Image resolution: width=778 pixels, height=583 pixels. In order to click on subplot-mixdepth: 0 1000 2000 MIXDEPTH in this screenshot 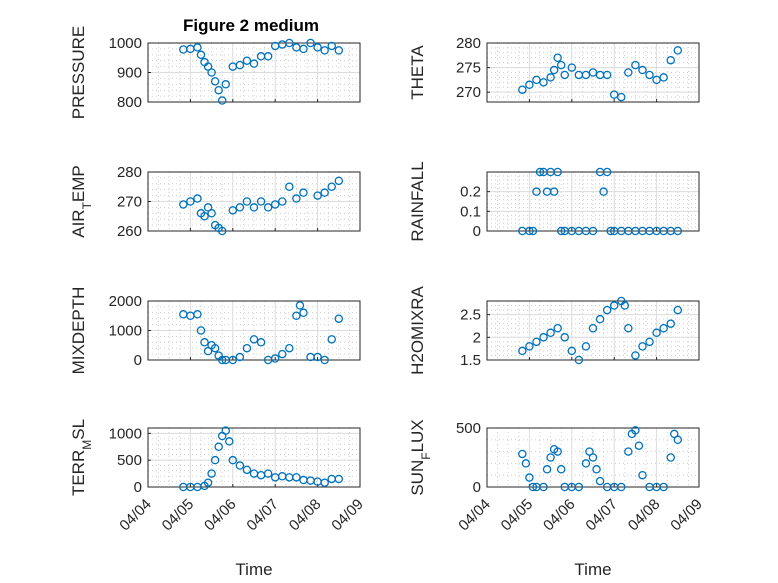, I will do `click(215, 331)`.